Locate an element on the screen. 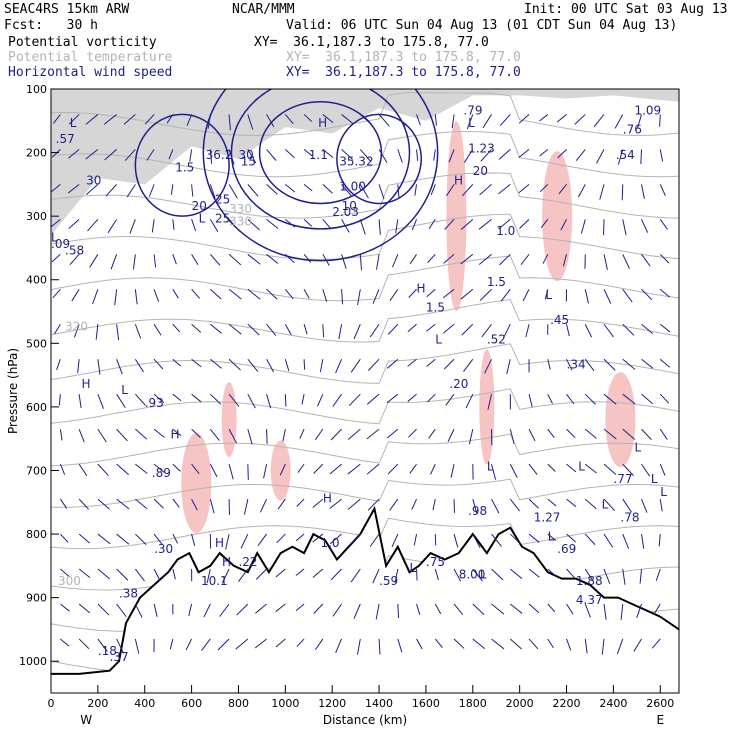 The height and width of the screenshot is (740, 740). center-name: NCAR/MMM is located at coordinates (263, 9).